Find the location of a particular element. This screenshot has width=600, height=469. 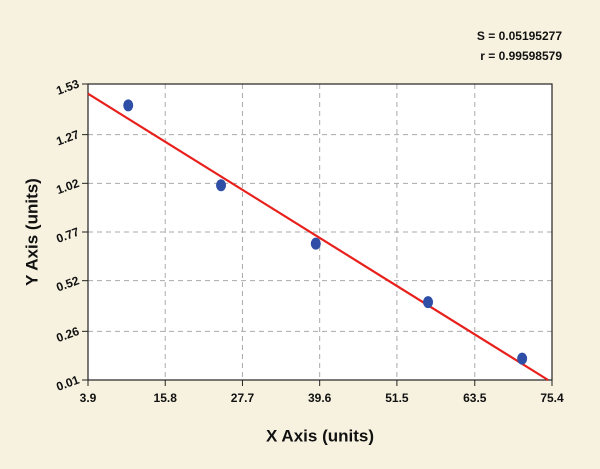

x-axis-label: X Axis (units) is located at coordinates (320, 435).